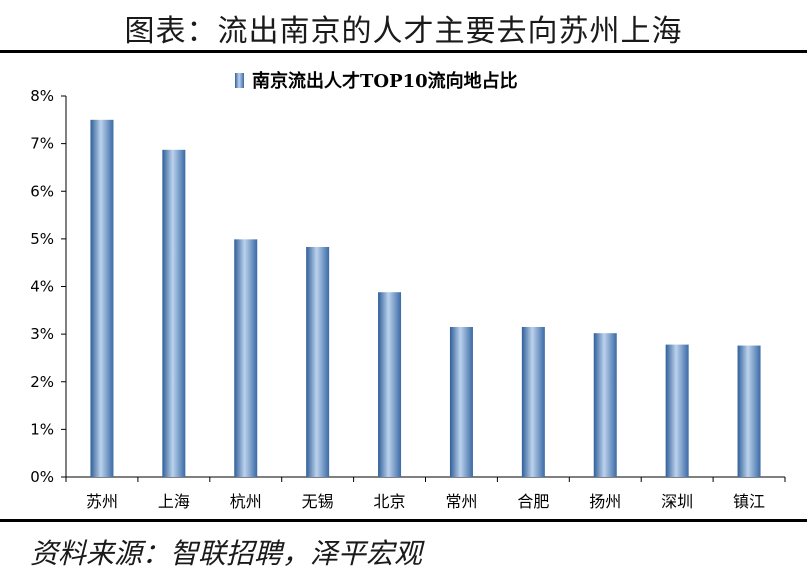  Describe the element at coordinates (42, 334) in the screenshot. I see `y-tick-label: 3%` at that location.